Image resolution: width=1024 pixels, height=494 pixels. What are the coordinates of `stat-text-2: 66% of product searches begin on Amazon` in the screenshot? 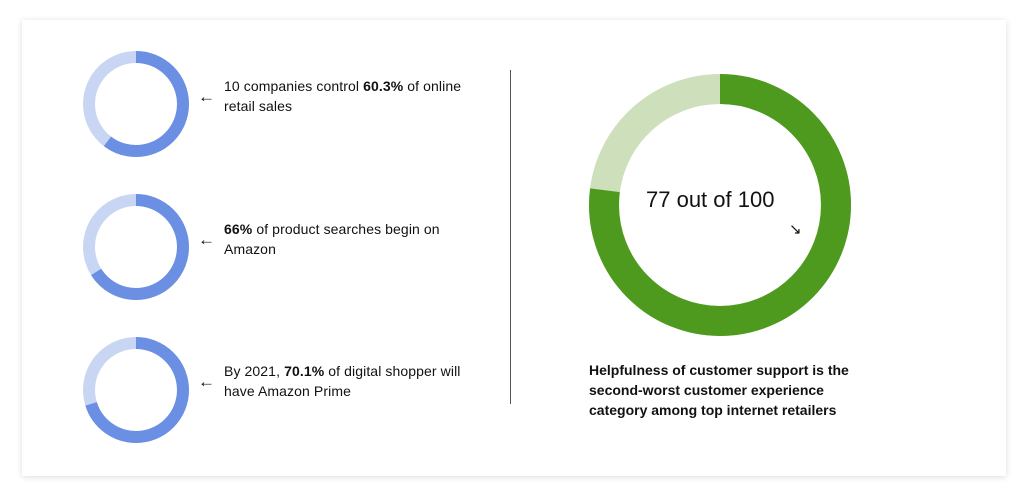 It's located at (359, 239).